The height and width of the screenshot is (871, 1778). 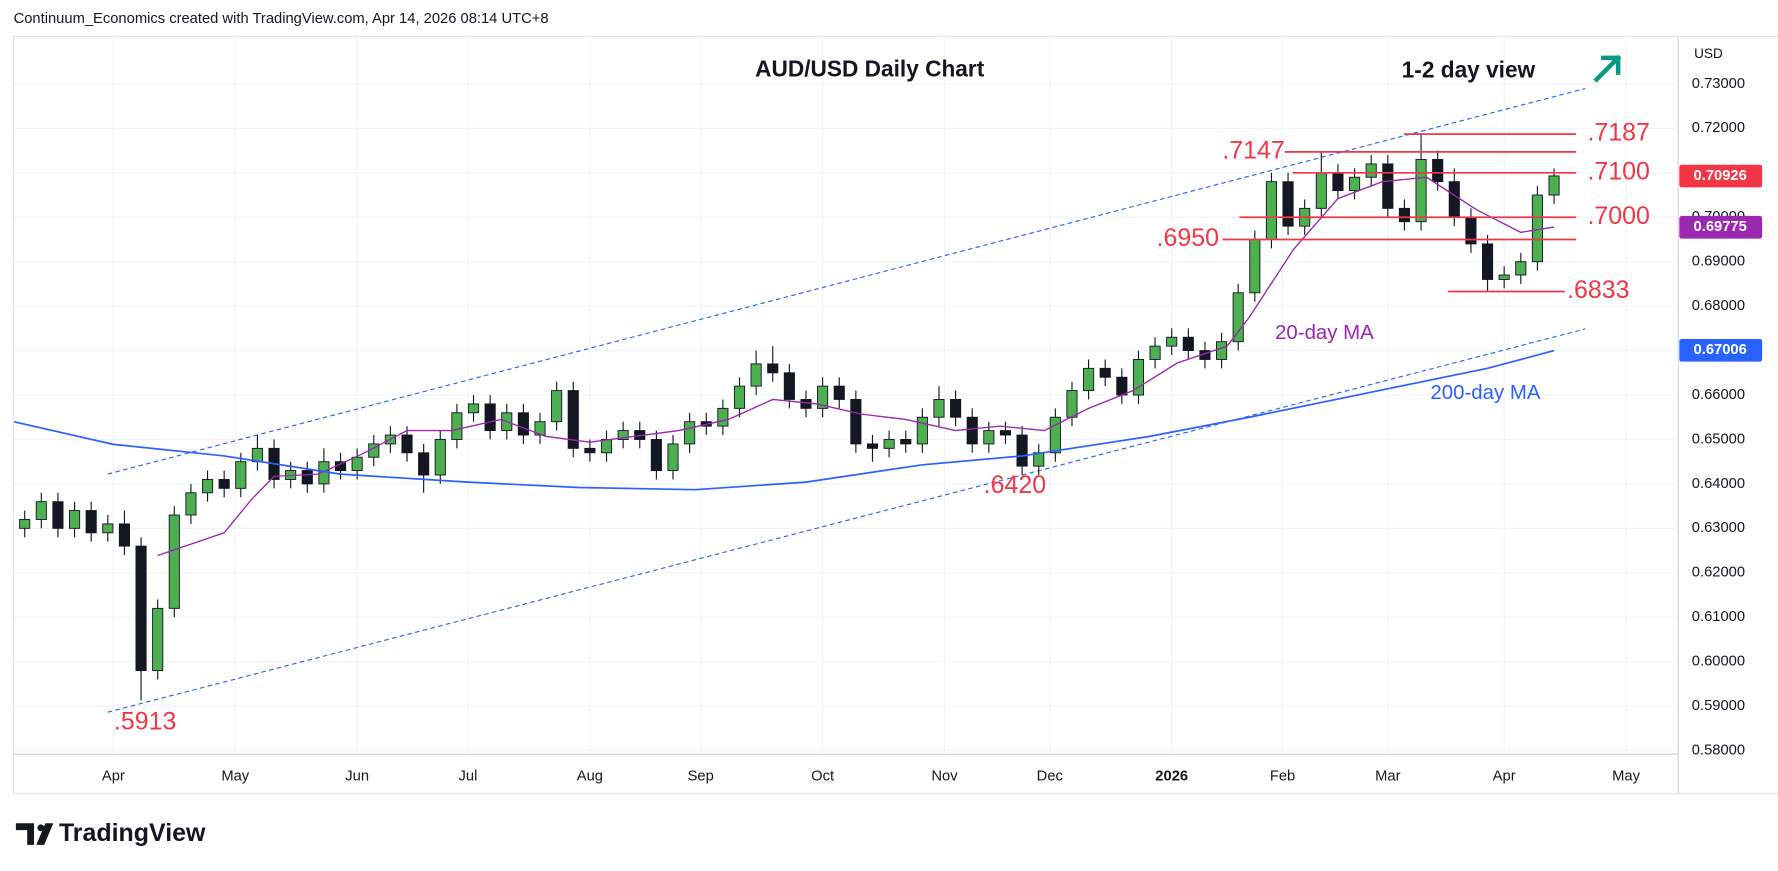 What do you see at coordinates (1718, 84) in the screenshot?
I see `y-tick-label: 0.73000` at bounding box center [1718, 84].